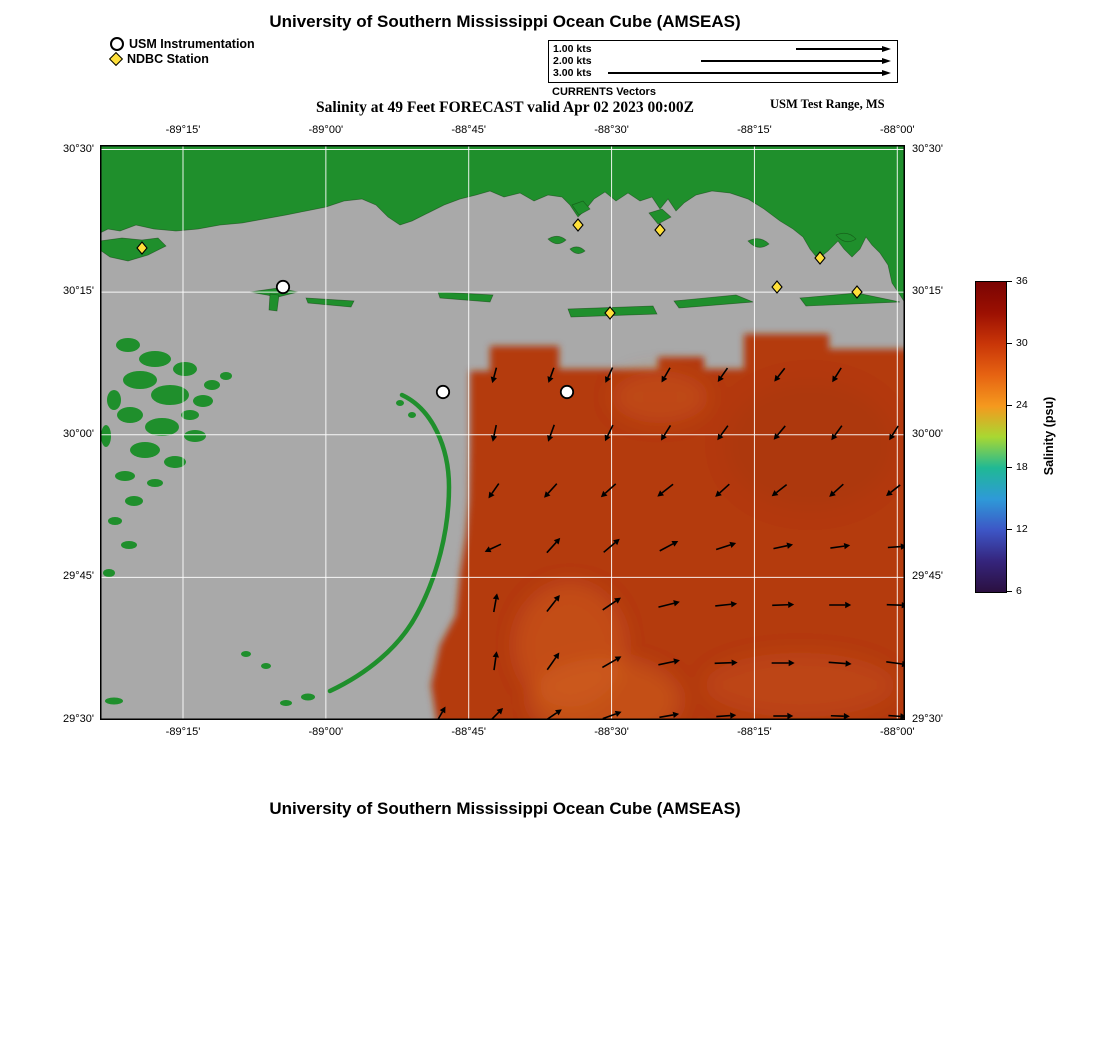 Image resolution: width=1100 pixels, height=1050 pixels. What do you see at coordinates (1022, 529) in the screenshot?
I see `colorbar-tick-label: 12` at bounding box center [1022, 529].